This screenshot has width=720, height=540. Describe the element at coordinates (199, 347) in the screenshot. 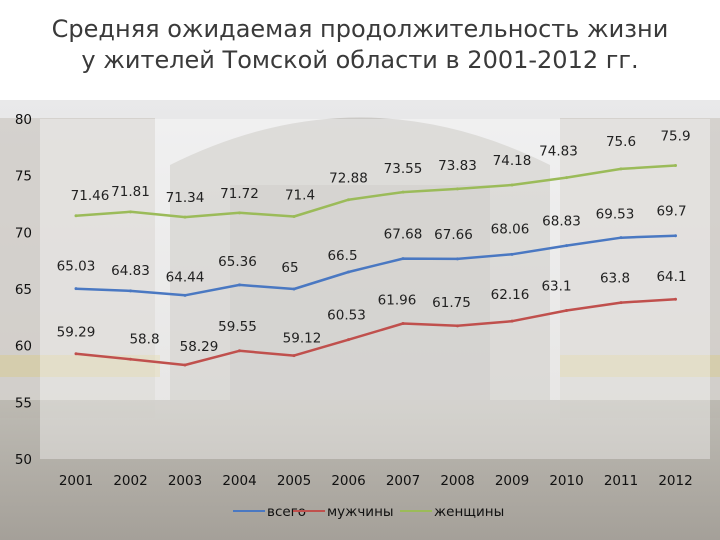

I see `data-label: 58.29` at that location.